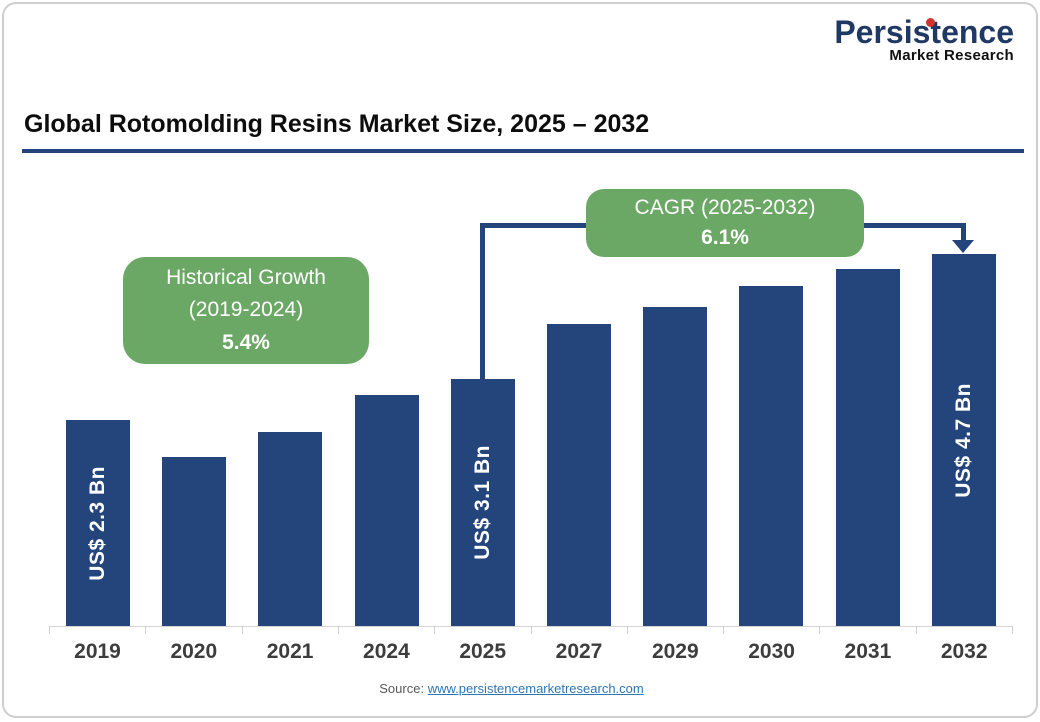 This screenshot has width=1040, height=722. I want to click on bar-2031, so click(867, 447).